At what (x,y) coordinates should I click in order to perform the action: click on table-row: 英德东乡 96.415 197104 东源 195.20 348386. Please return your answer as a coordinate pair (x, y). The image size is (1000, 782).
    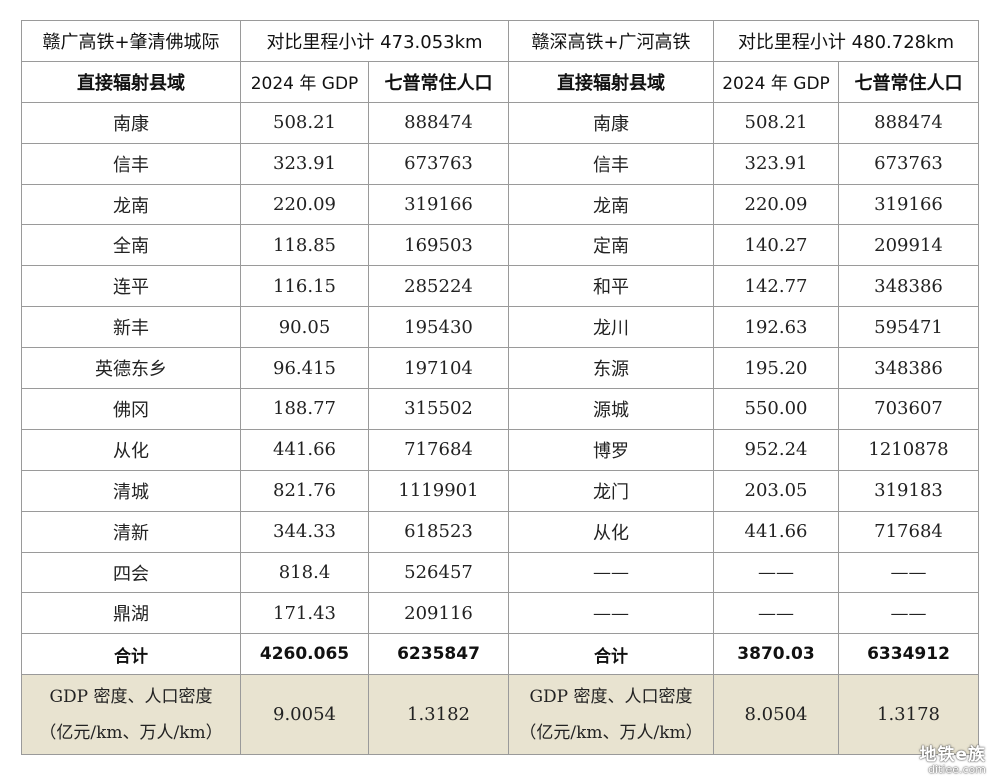
    Looking at the image, I should click on (500, 368).